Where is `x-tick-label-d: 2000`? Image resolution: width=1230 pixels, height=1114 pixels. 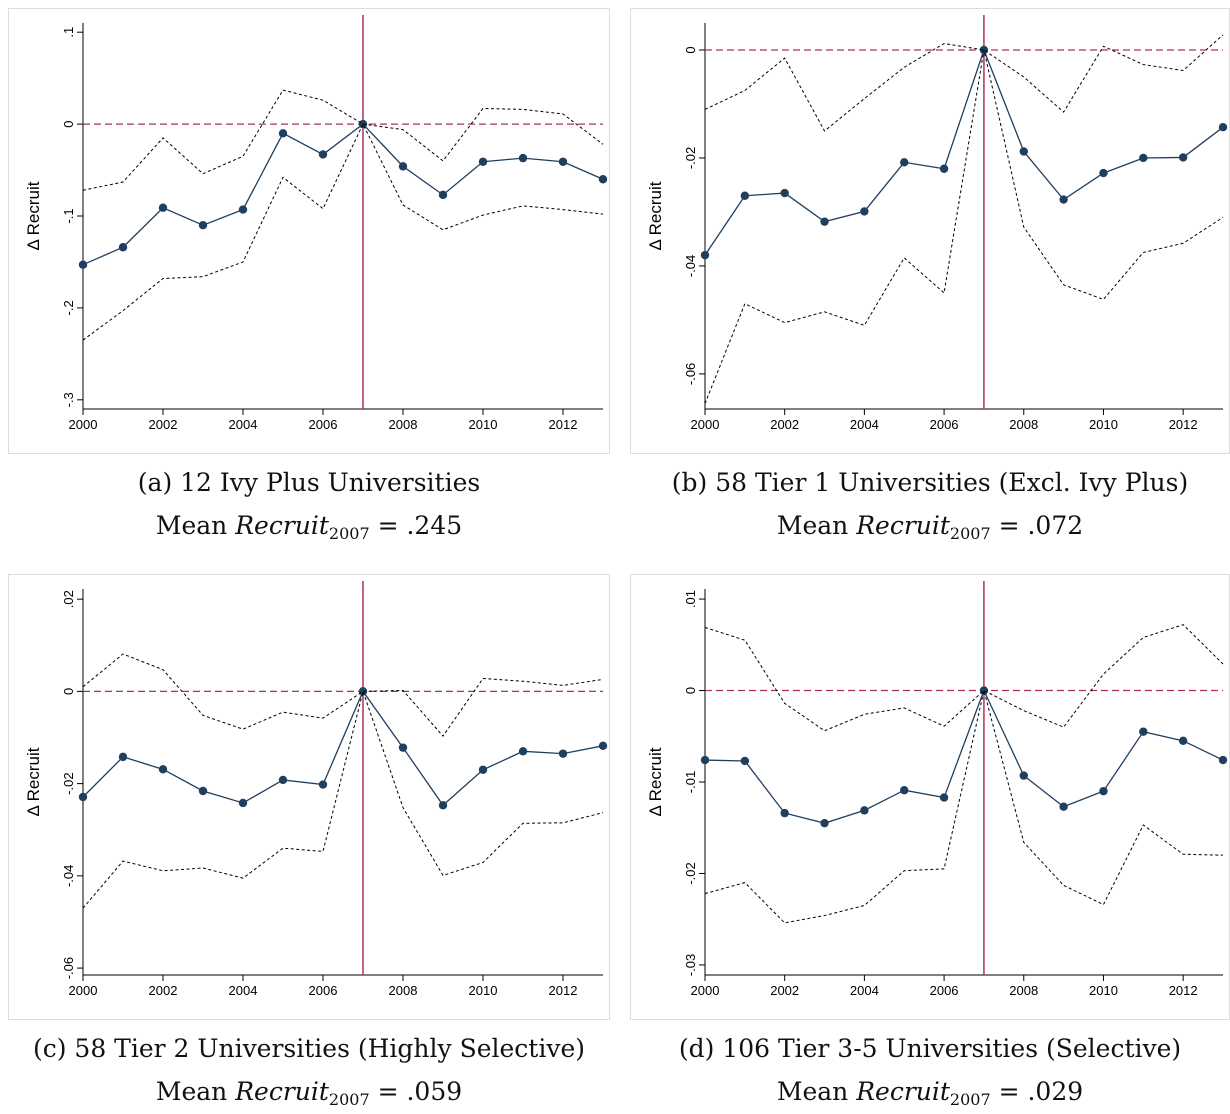
x-tick-label-d: 2000 is located at coordinates (705, 990).